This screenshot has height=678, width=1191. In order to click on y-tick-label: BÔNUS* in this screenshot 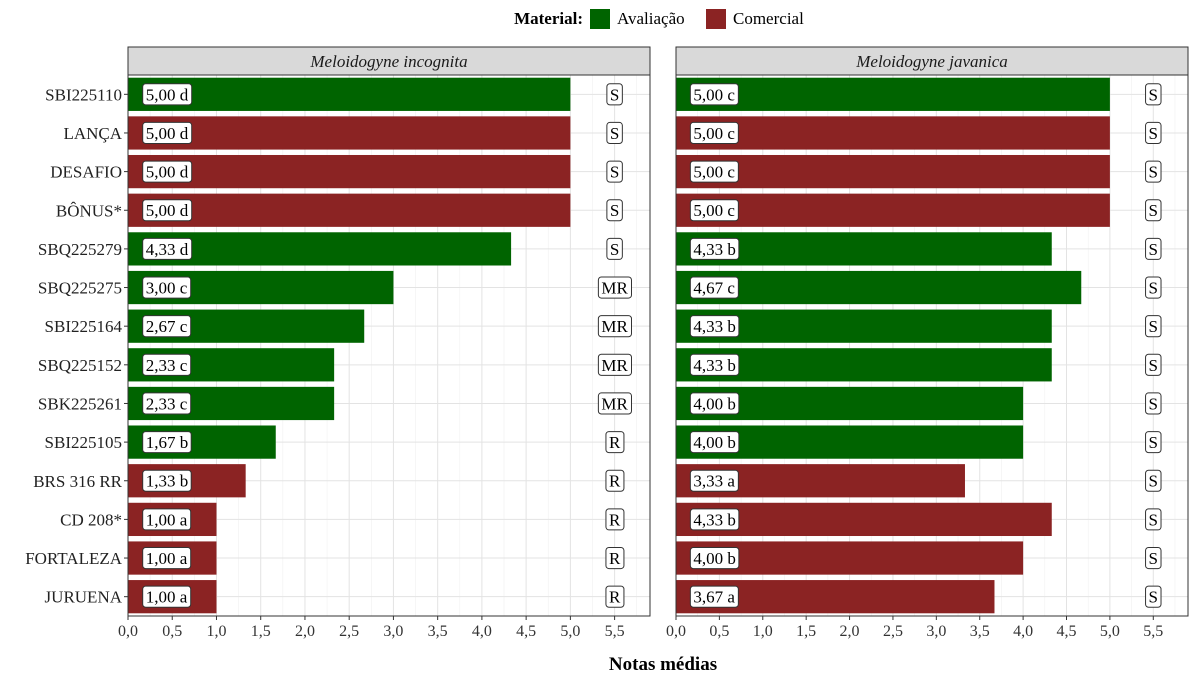, I will do `click(89, 210)`.